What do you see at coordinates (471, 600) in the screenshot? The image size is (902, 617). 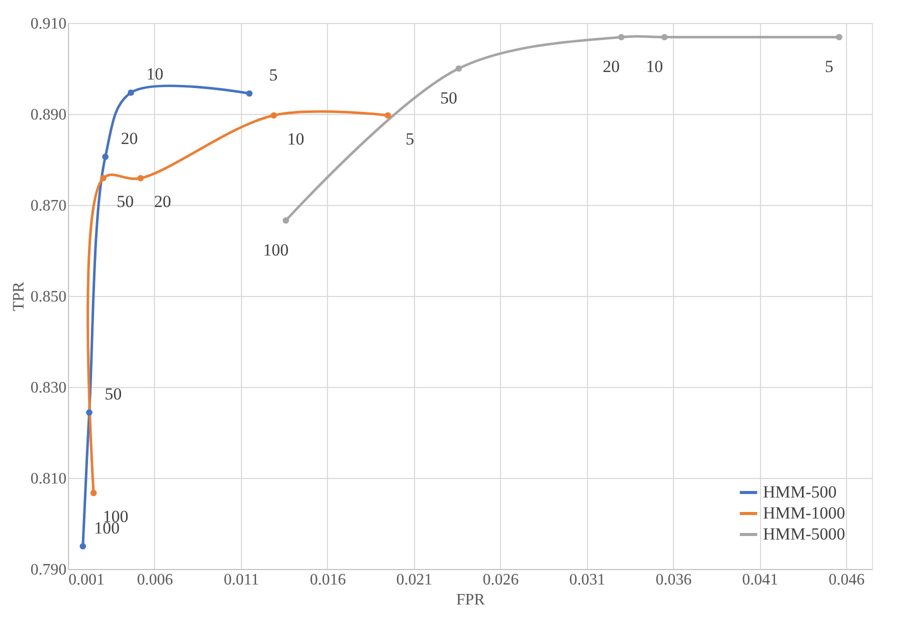 I see `x-axis-title: FPR` at bounding box center [471, 600].